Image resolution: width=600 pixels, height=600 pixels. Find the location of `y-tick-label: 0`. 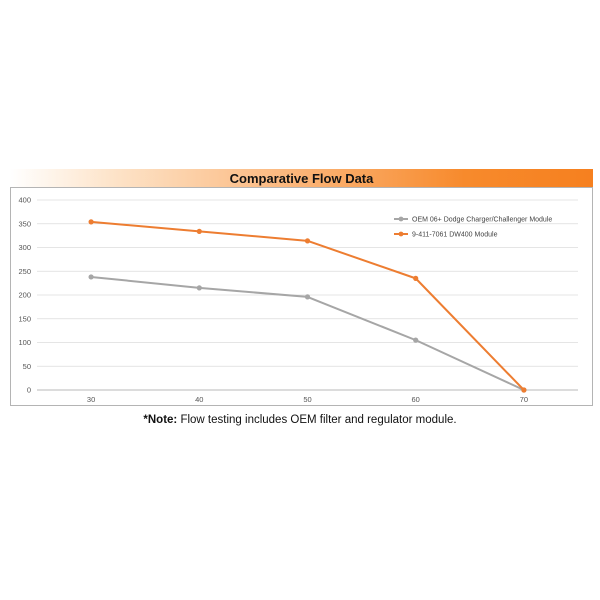

y-tick-label: 0 is located at coordinates (29, 390).